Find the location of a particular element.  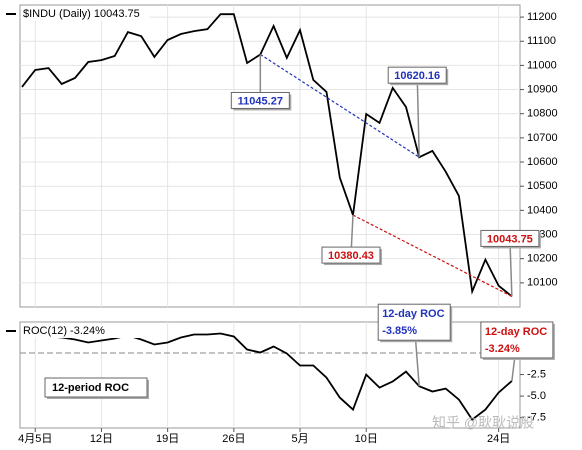

callout-label: 10043.75 is located at coordinates (510, 239).